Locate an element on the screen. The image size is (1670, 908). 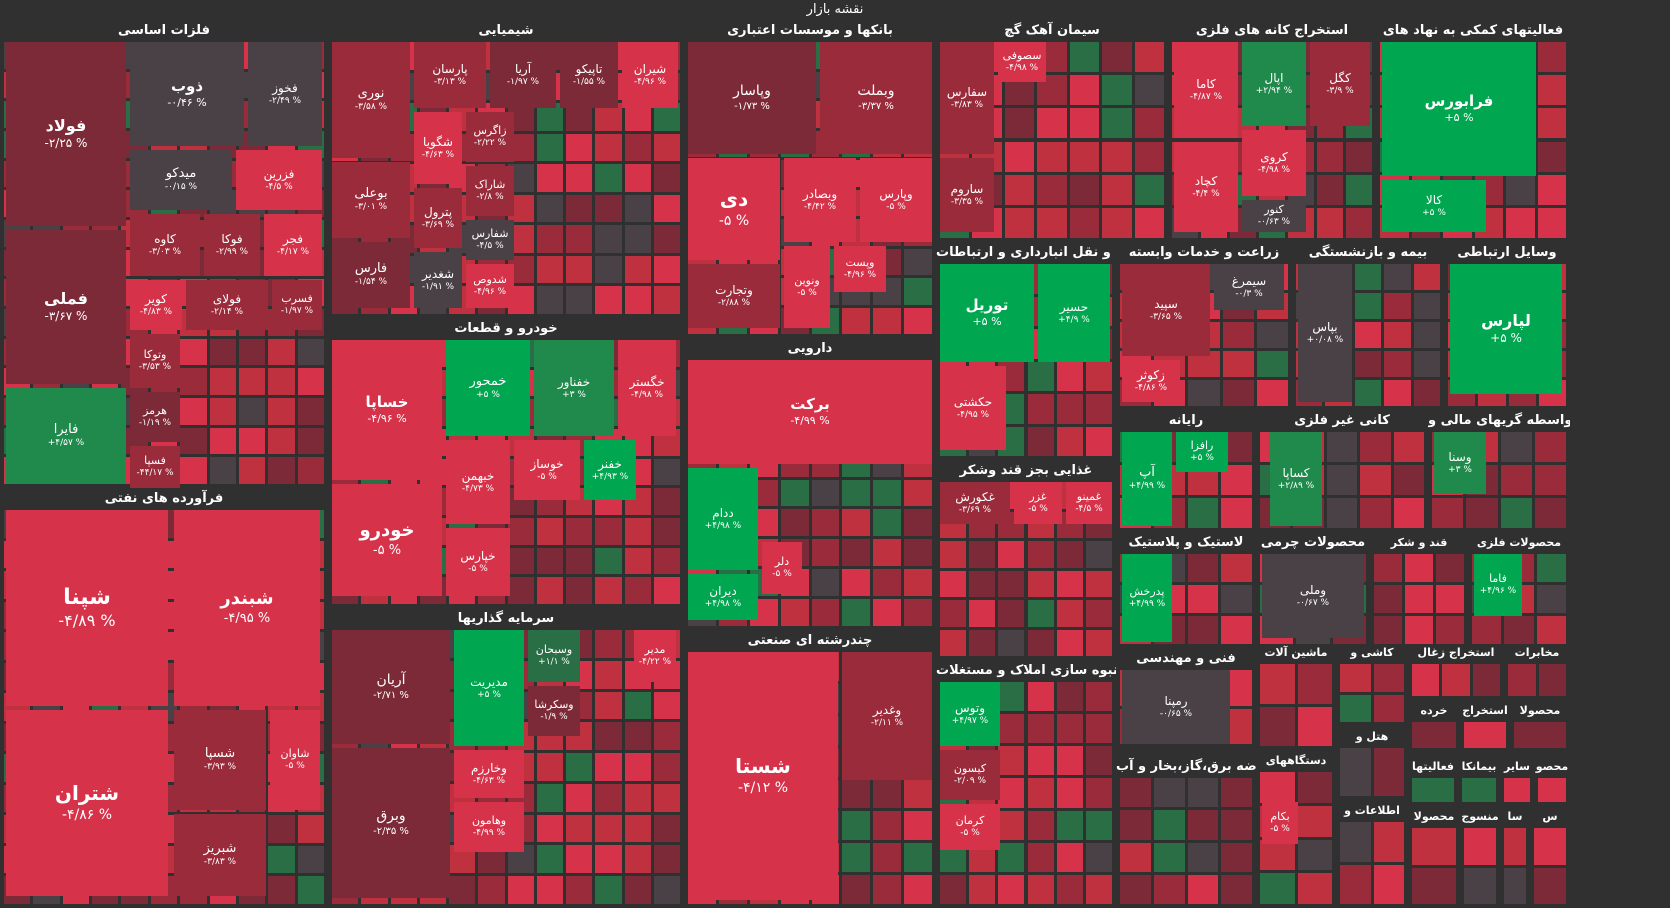
stock-tile: دلر -۵ % is located at coordinates (782, 568).